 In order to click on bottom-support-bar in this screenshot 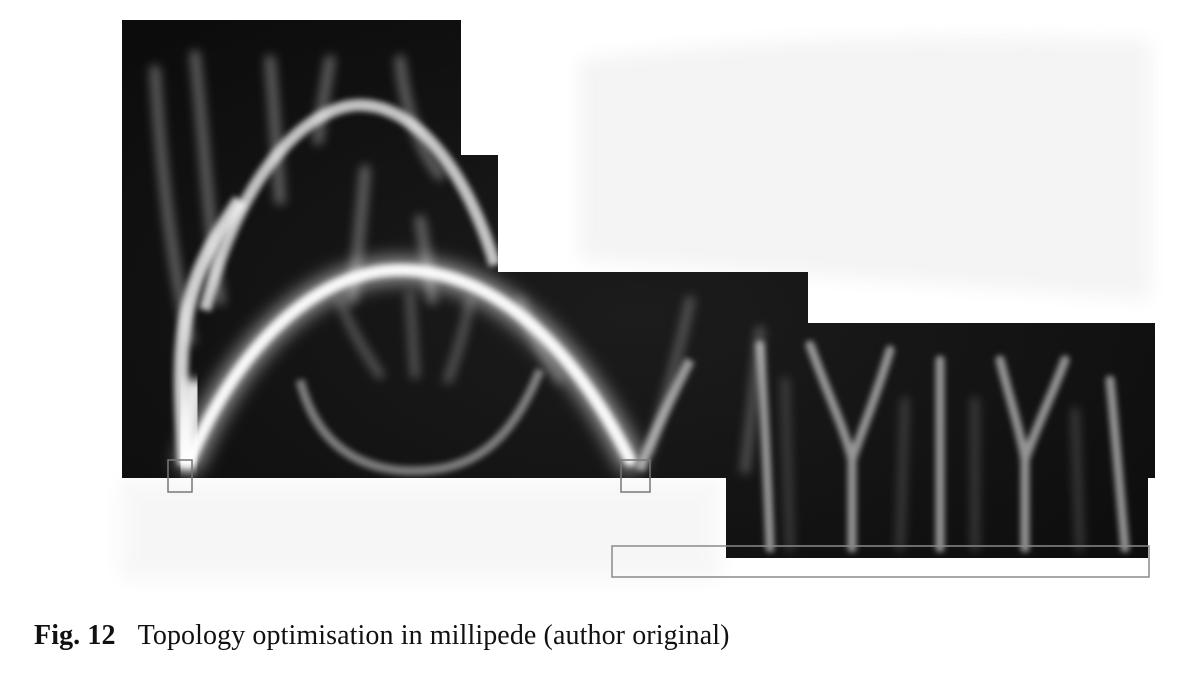, I will do `click(880, 561)`.